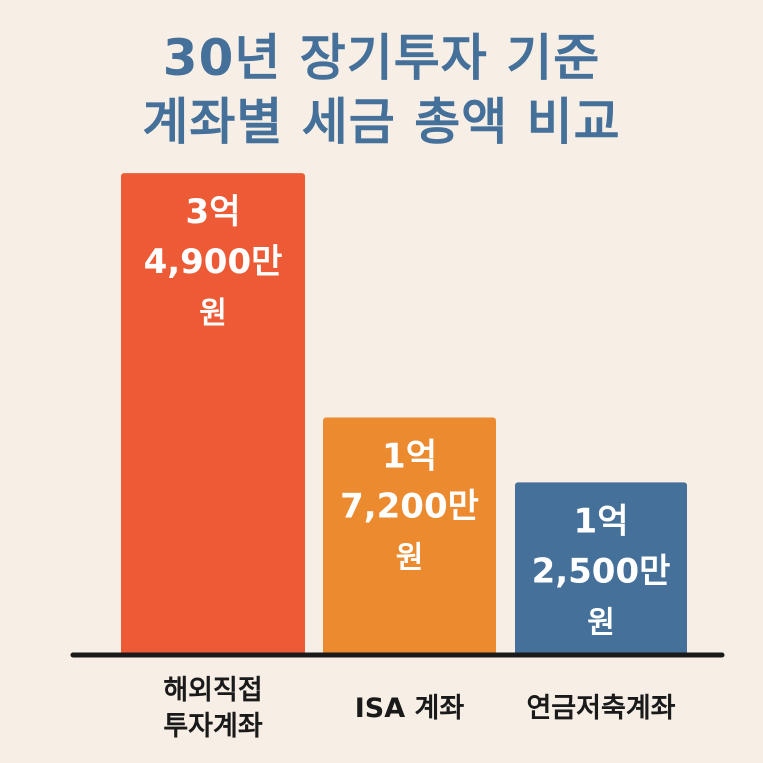  What do you see at coordinates (409, 457) in the screenshot?
I see `bar-2-value-label-line-1: 1억` at bounding box center [409, 457].